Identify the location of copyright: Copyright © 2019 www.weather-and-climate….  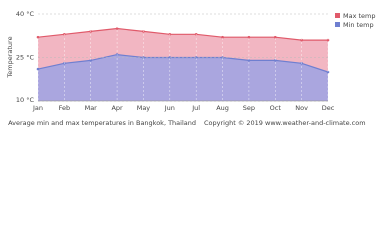
(285, 123).